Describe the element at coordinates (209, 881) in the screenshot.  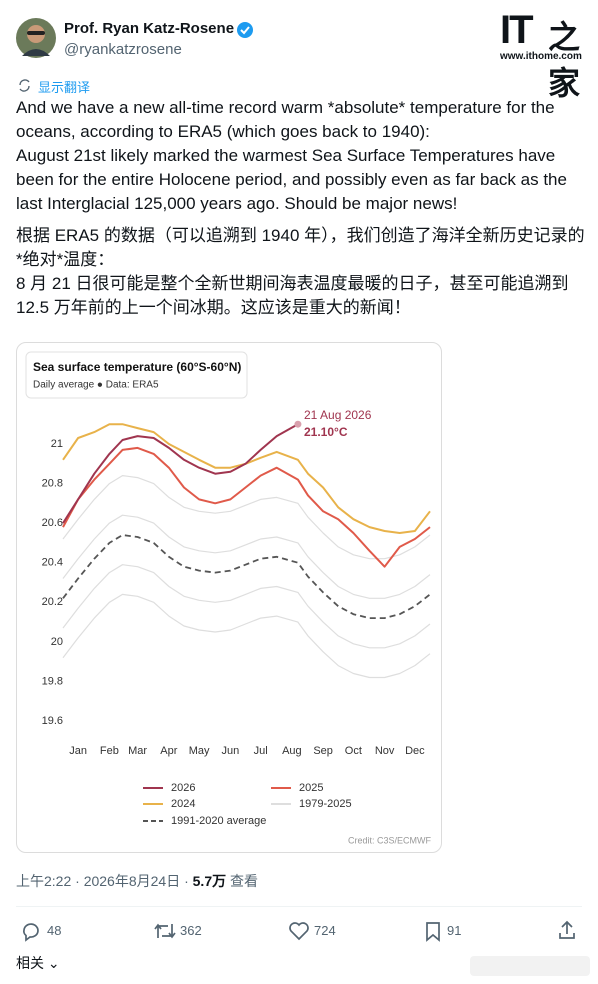
I see `view-count: 5.7万` at that location.